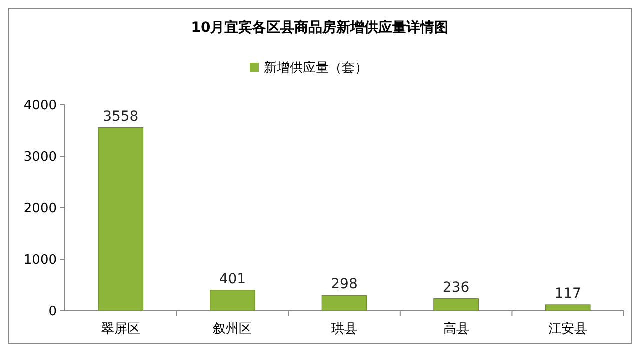 Image resolution: width=640 pixels, height=352 pixels. What do you see at coordinates (568, 294) in the screenshot?
I see `data-label: 117` at bounding box center [568, 294].